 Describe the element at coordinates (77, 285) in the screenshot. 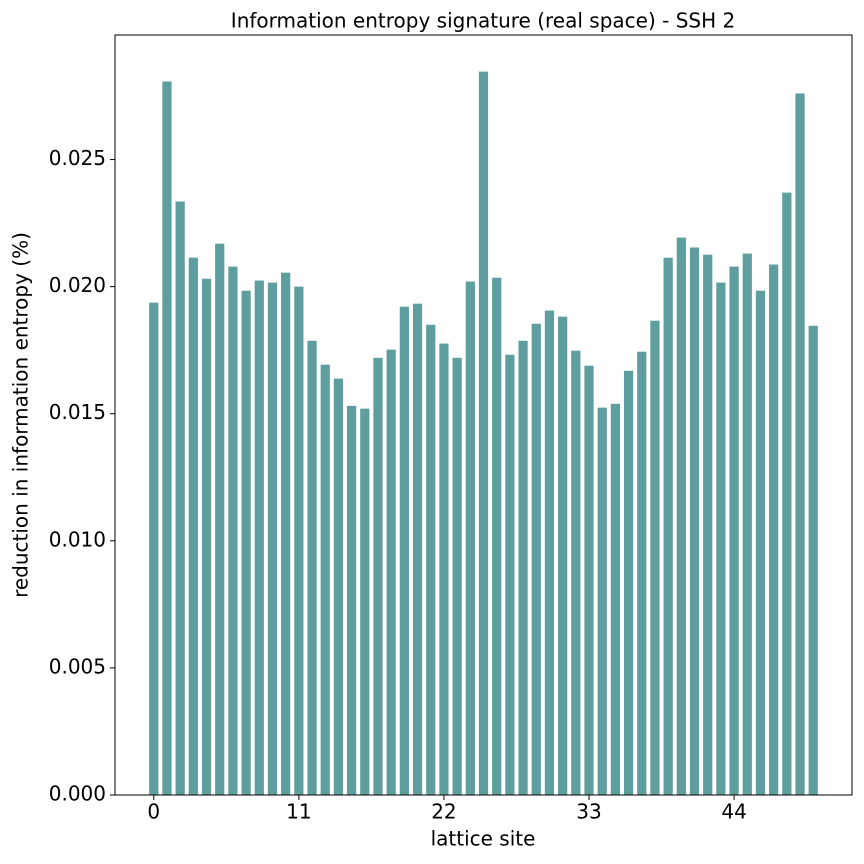

I see `y-tick-label: 0.020` at that location.